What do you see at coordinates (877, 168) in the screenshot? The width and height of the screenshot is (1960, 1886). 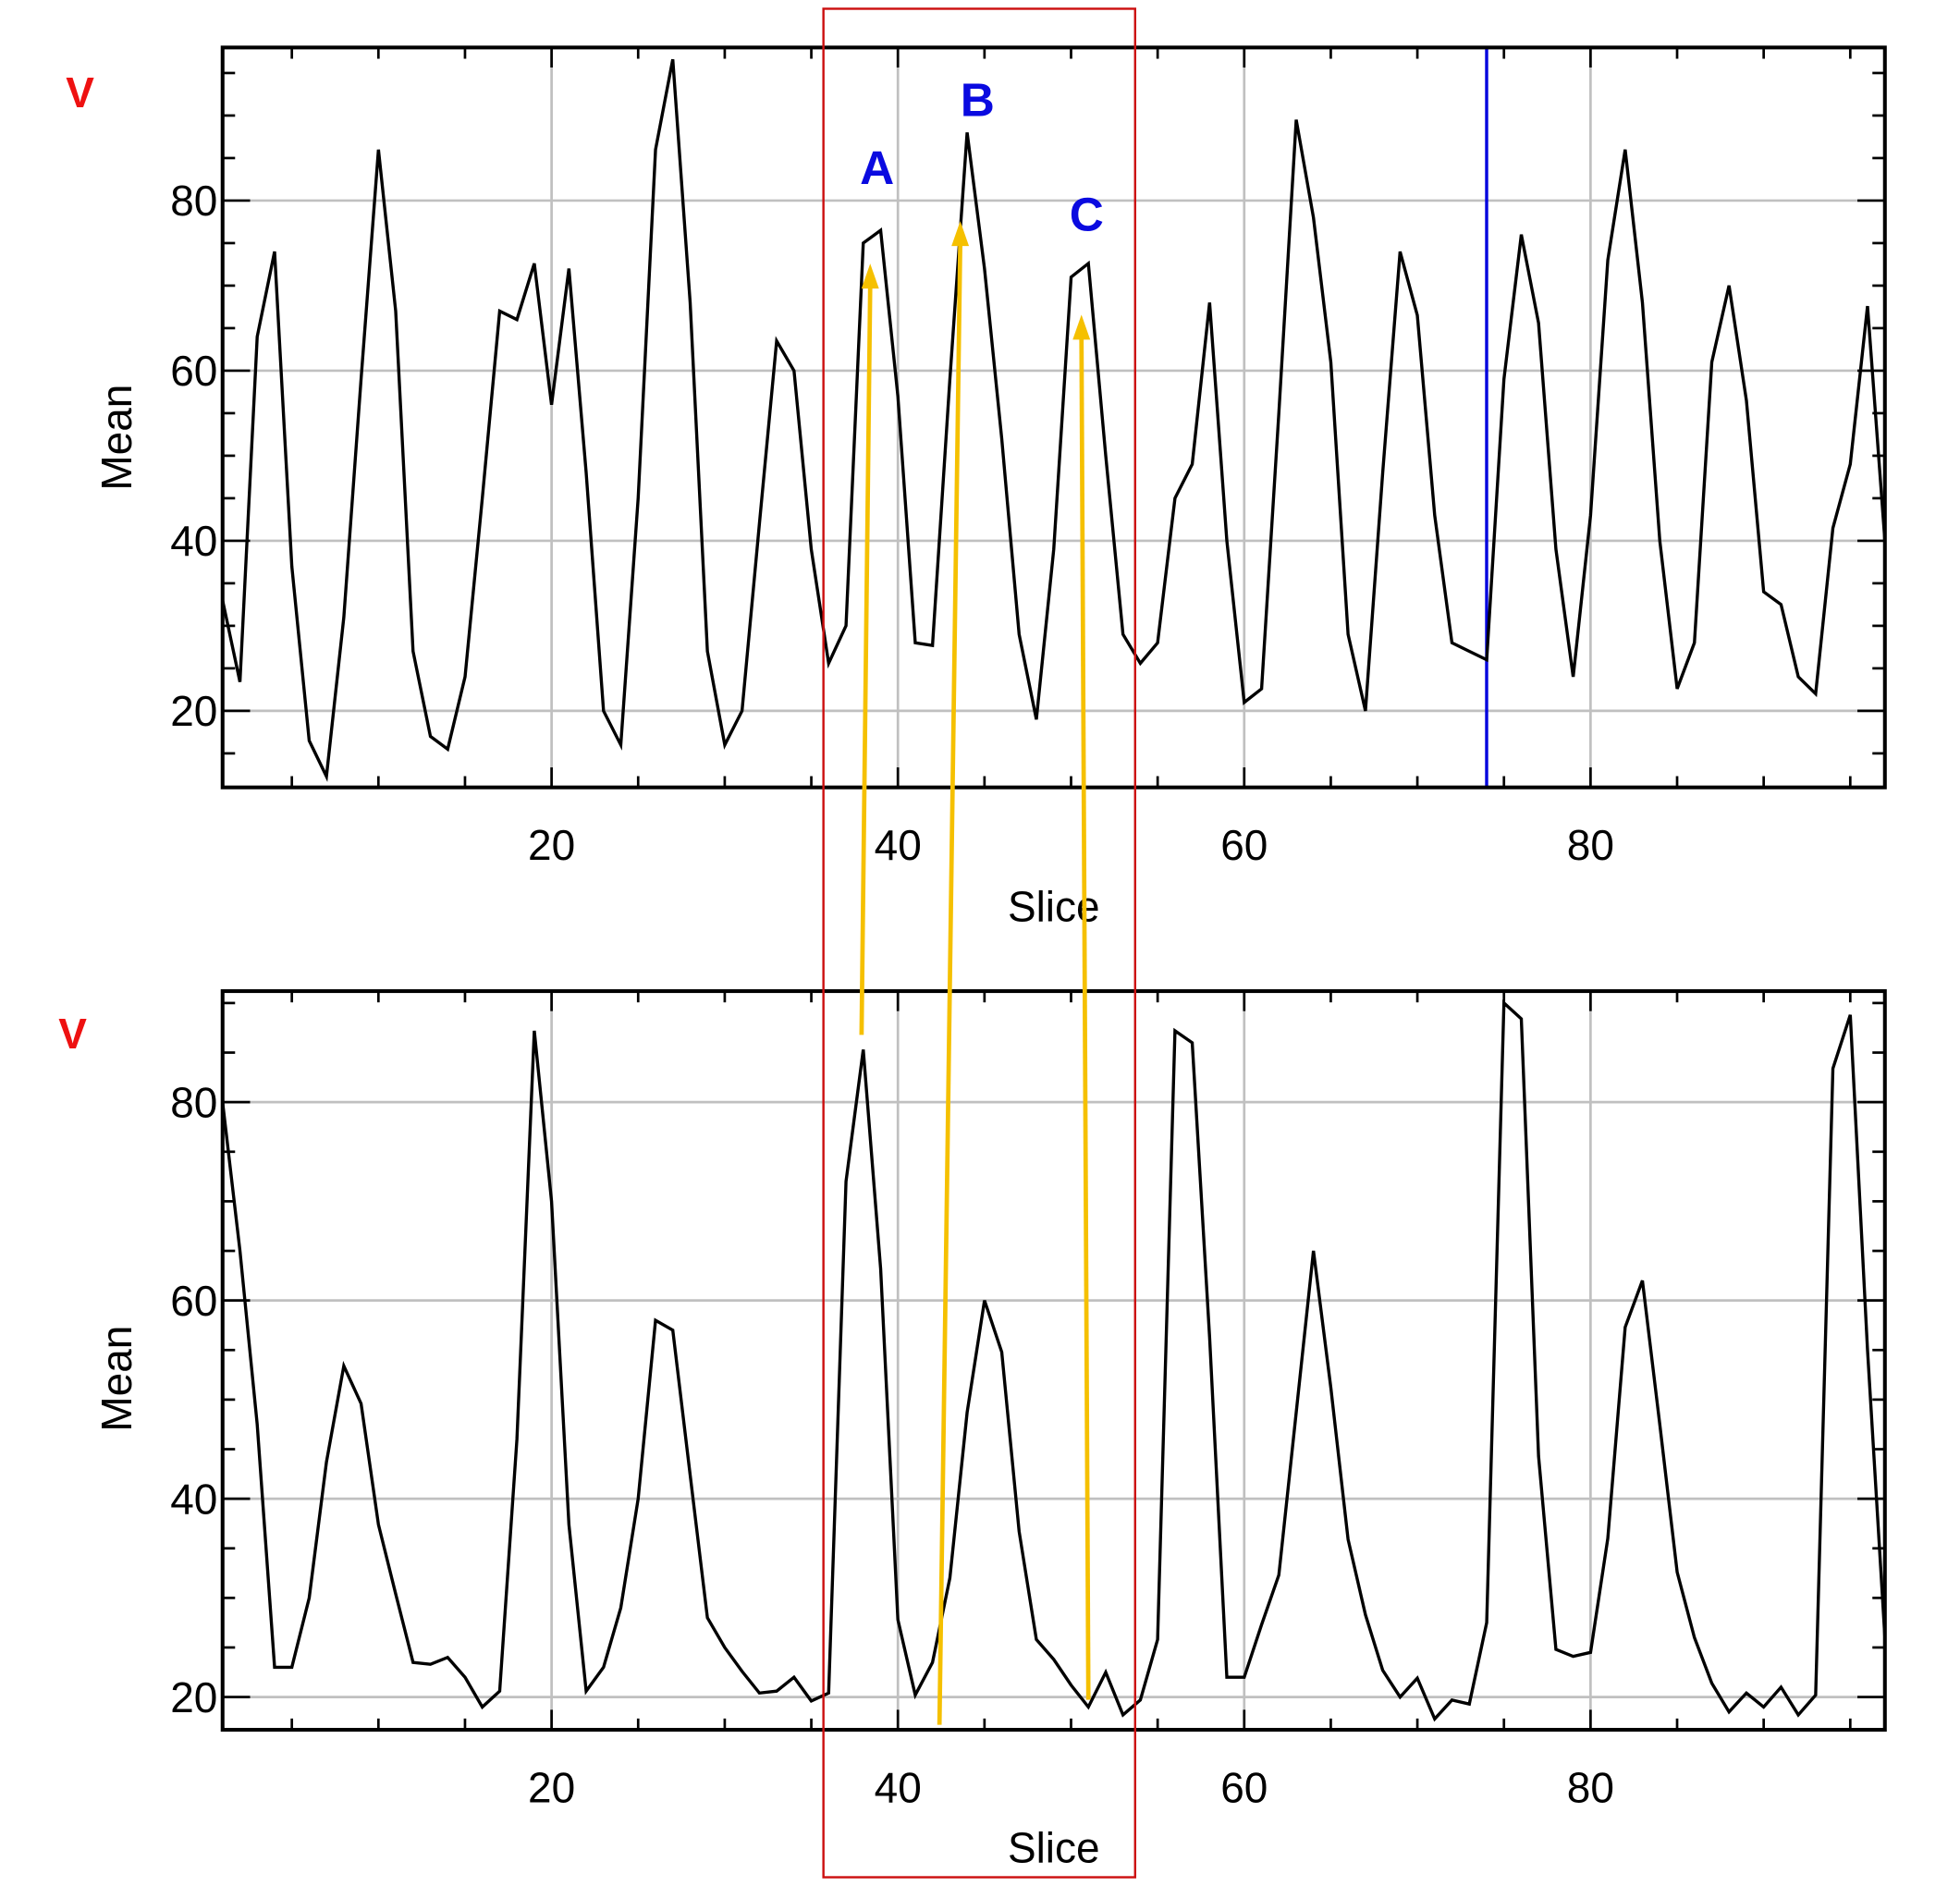 I see `annotation-label-a: A` at bounding box center [877, 168].